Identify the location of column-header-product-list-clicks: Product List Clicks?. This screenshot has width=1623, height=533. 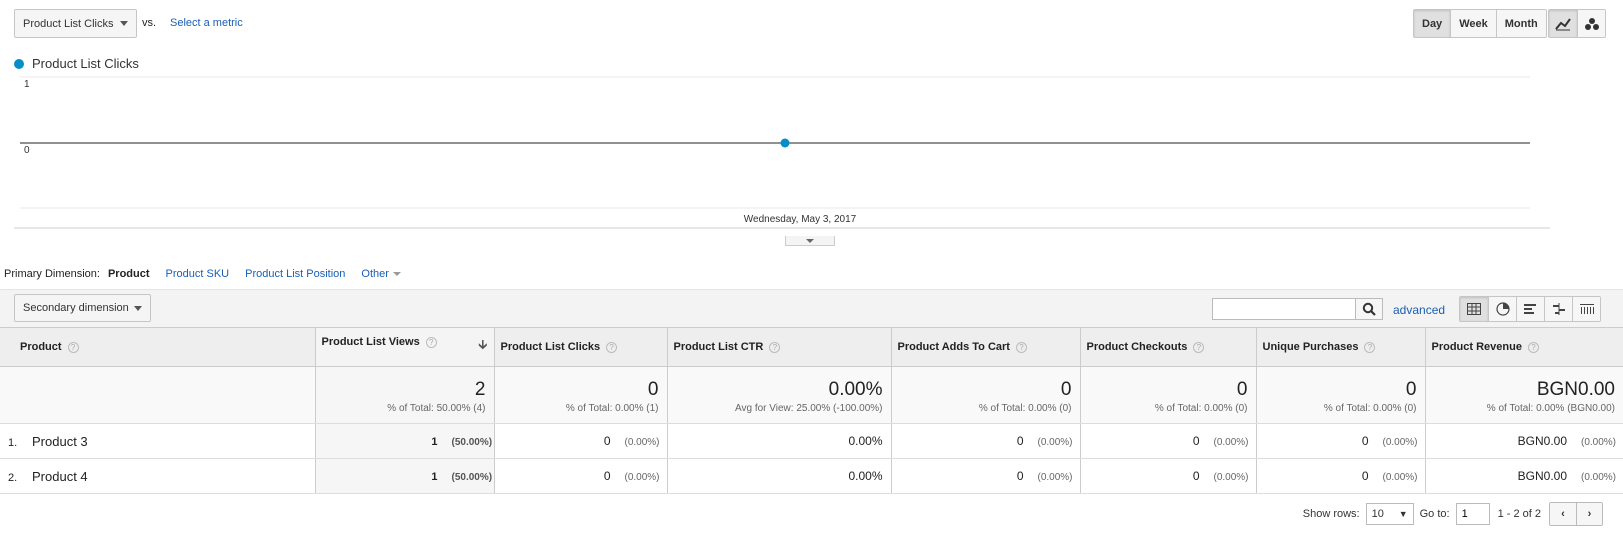
(581, 347).